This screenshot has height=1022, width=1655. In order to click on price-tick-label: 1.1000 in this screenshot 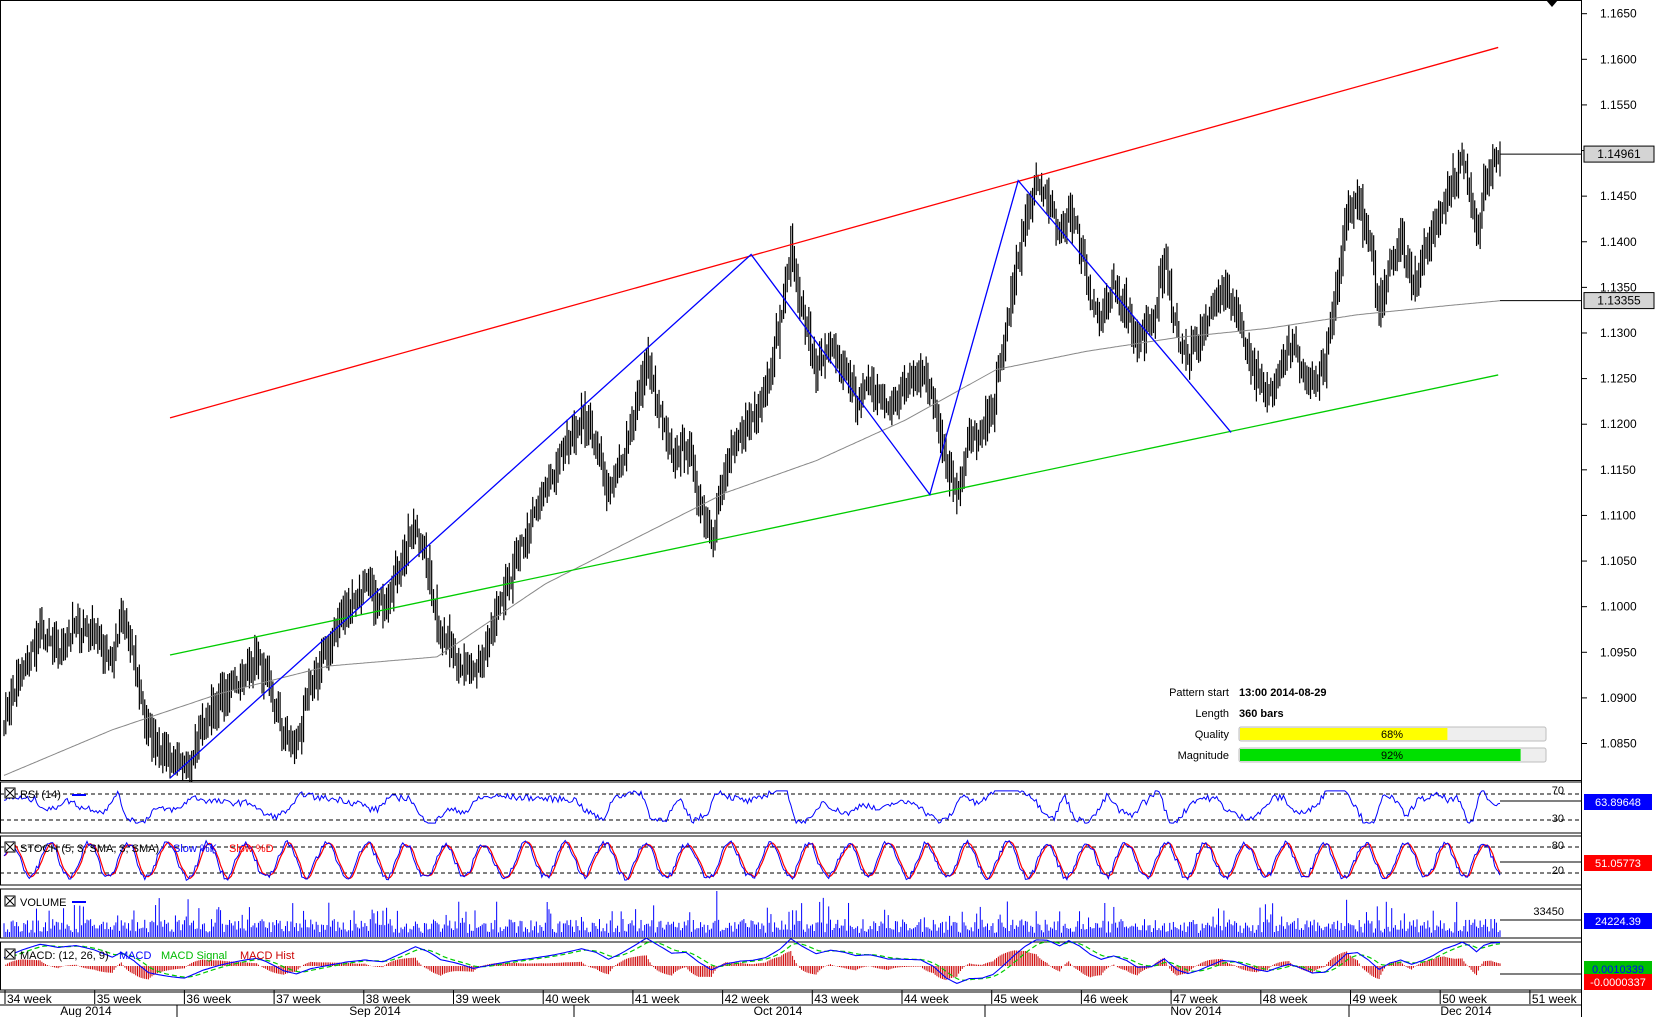, I will do `click(1618, 607)`.